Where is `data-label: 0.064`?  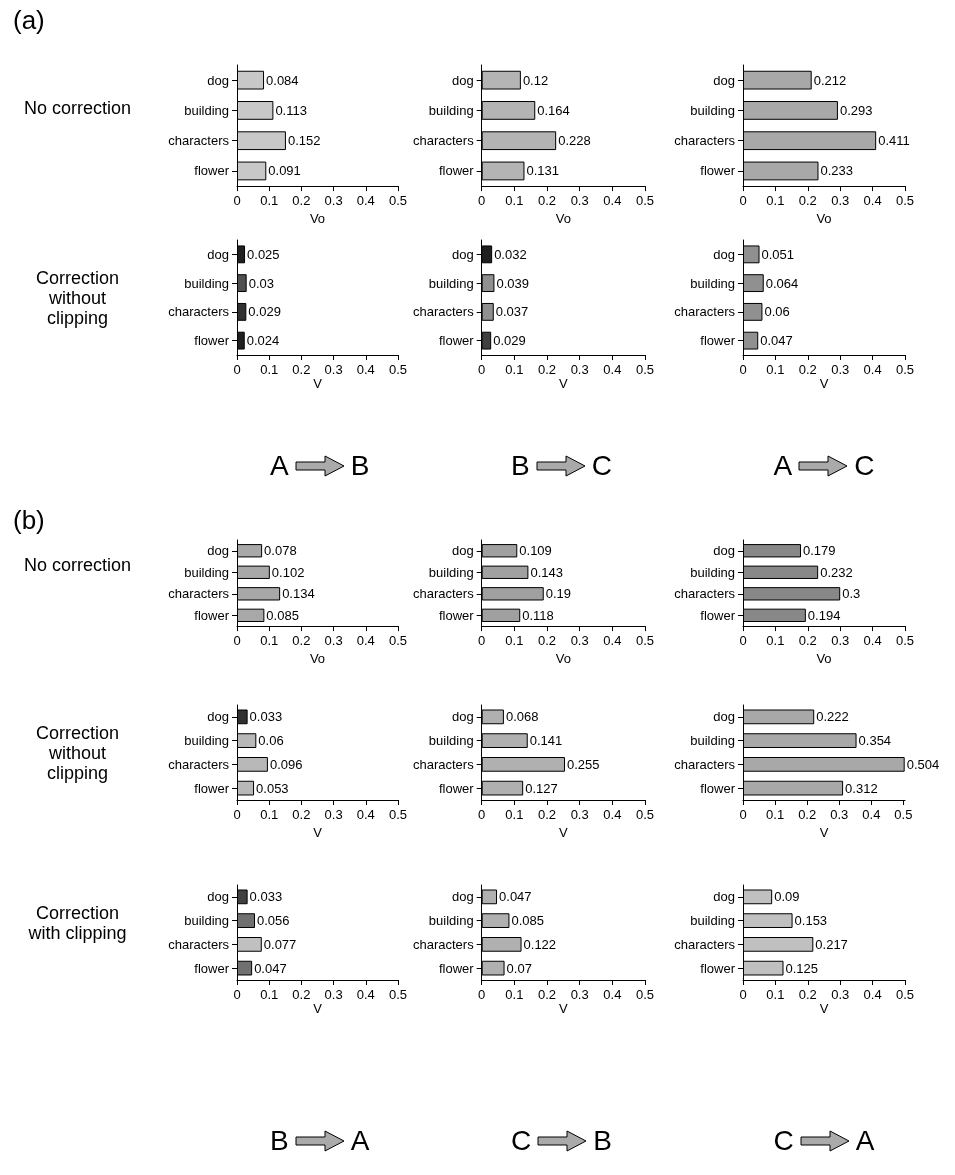 data-label: 0.064 is located at coordinates (782, 283).